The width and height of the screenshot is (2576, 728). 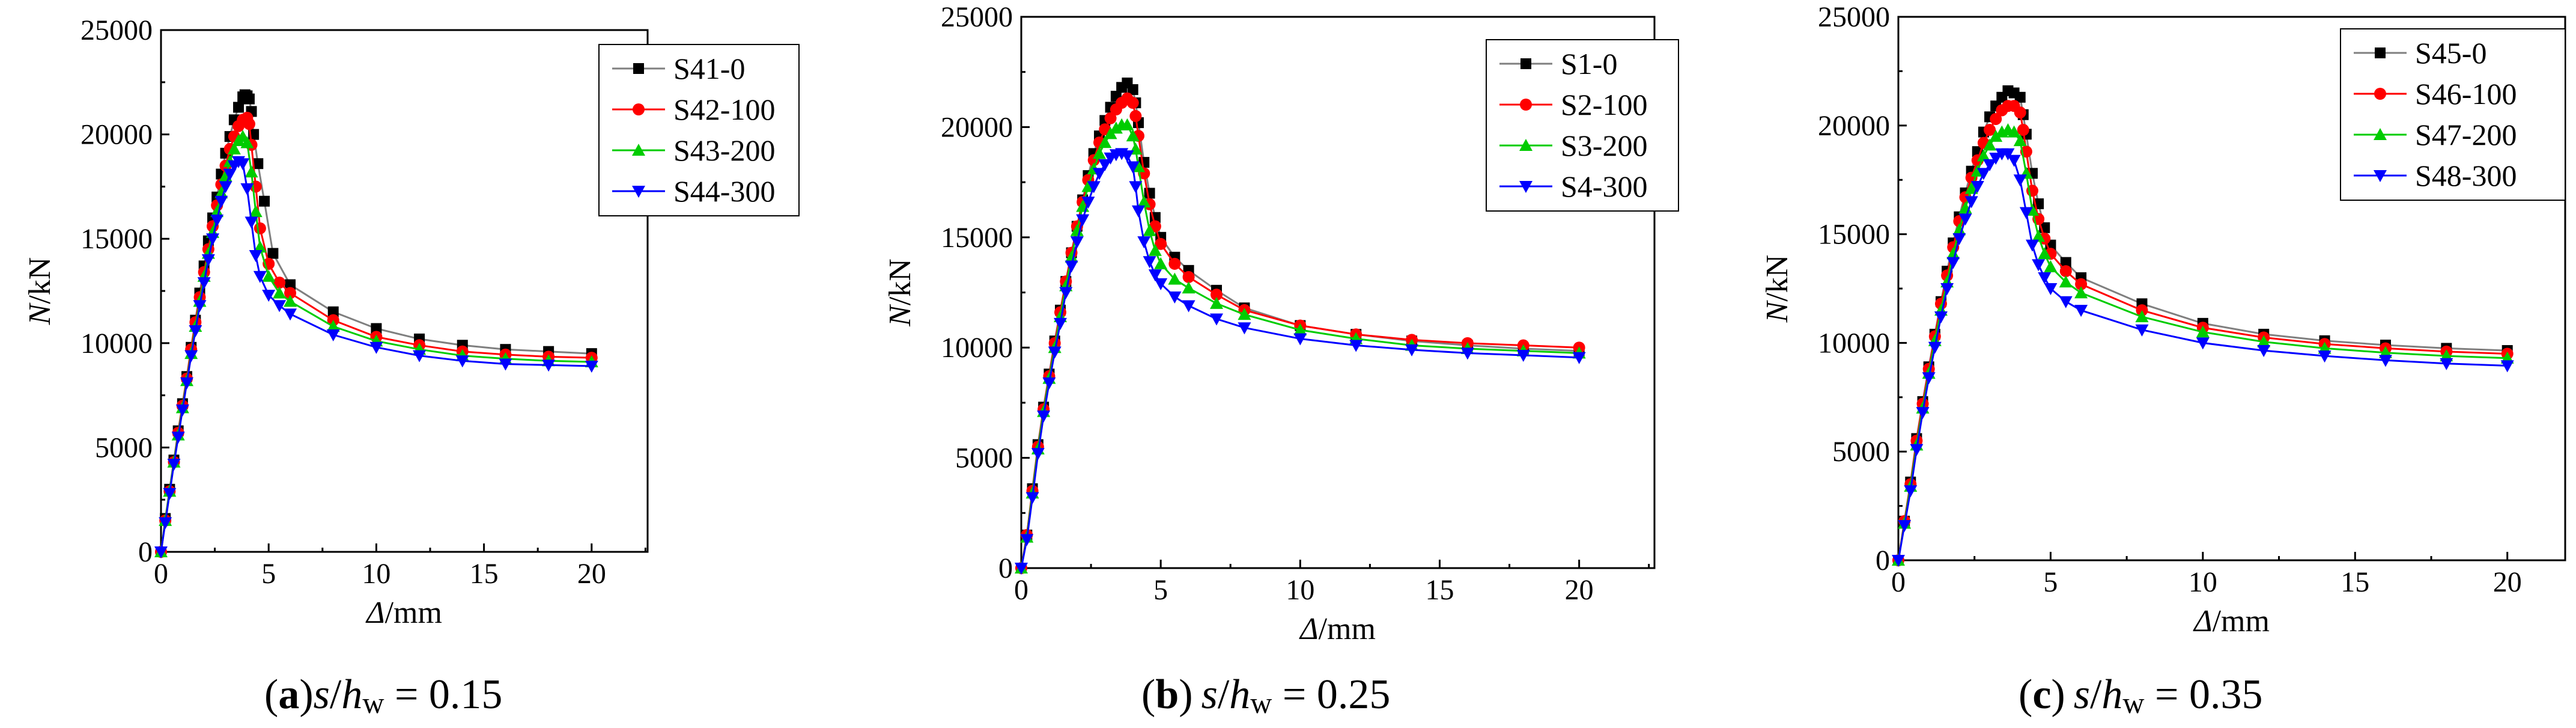 What do you see at coordinates (288, 695) in the screenshot?
I see `caption-label: a` at bounding box center [288, 695].